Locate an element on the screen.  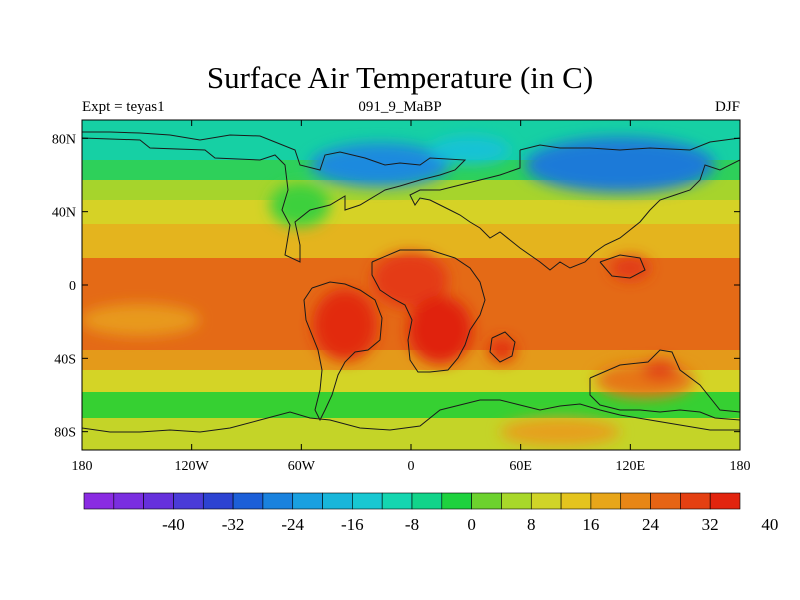
cool-antarctic-coast is located at coordinates (560, 432).